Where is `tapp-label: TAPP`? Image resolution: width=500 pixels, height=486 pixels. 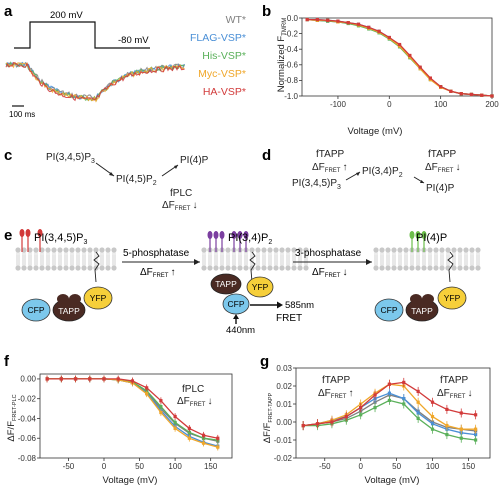
tapp-label: TAPP is located at coordinates (422, 311).